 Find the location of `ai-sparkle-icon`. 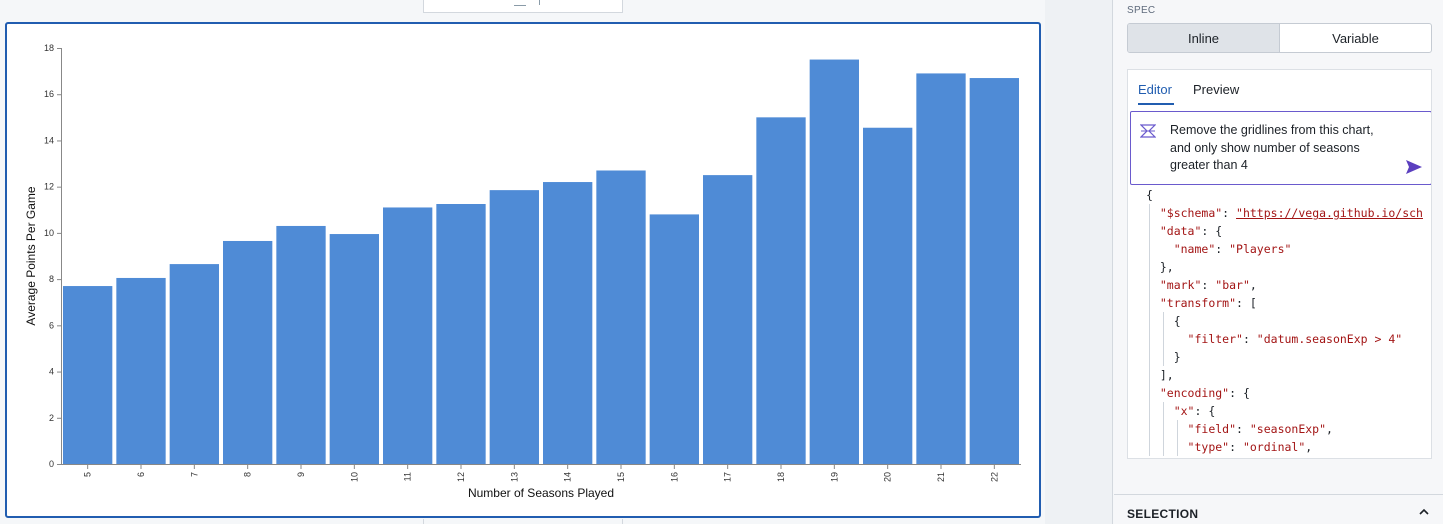

ai-sparkle-icon is located at coordinates (1148, 131).